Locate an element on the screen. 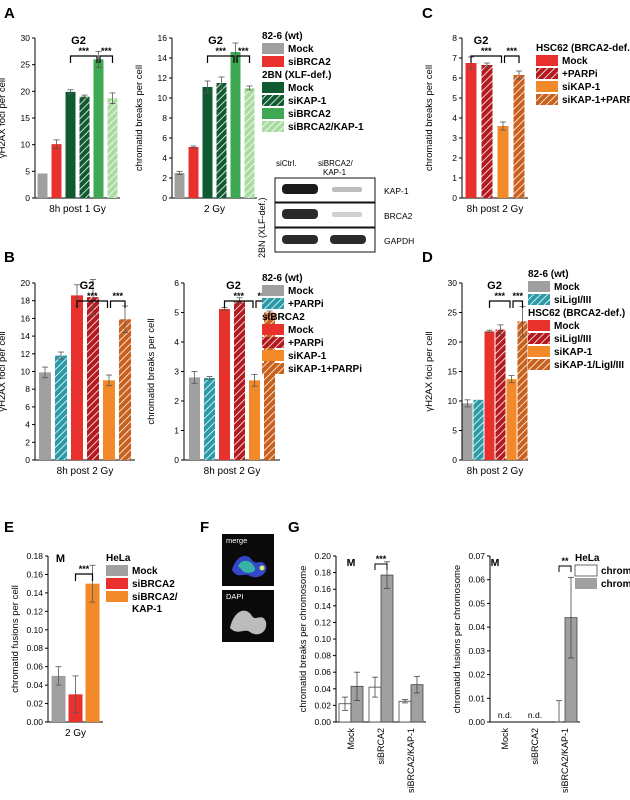 The width and height of the screenshot is (630, 800). y-tick-label: 12 is located at coordinates (26, 354).